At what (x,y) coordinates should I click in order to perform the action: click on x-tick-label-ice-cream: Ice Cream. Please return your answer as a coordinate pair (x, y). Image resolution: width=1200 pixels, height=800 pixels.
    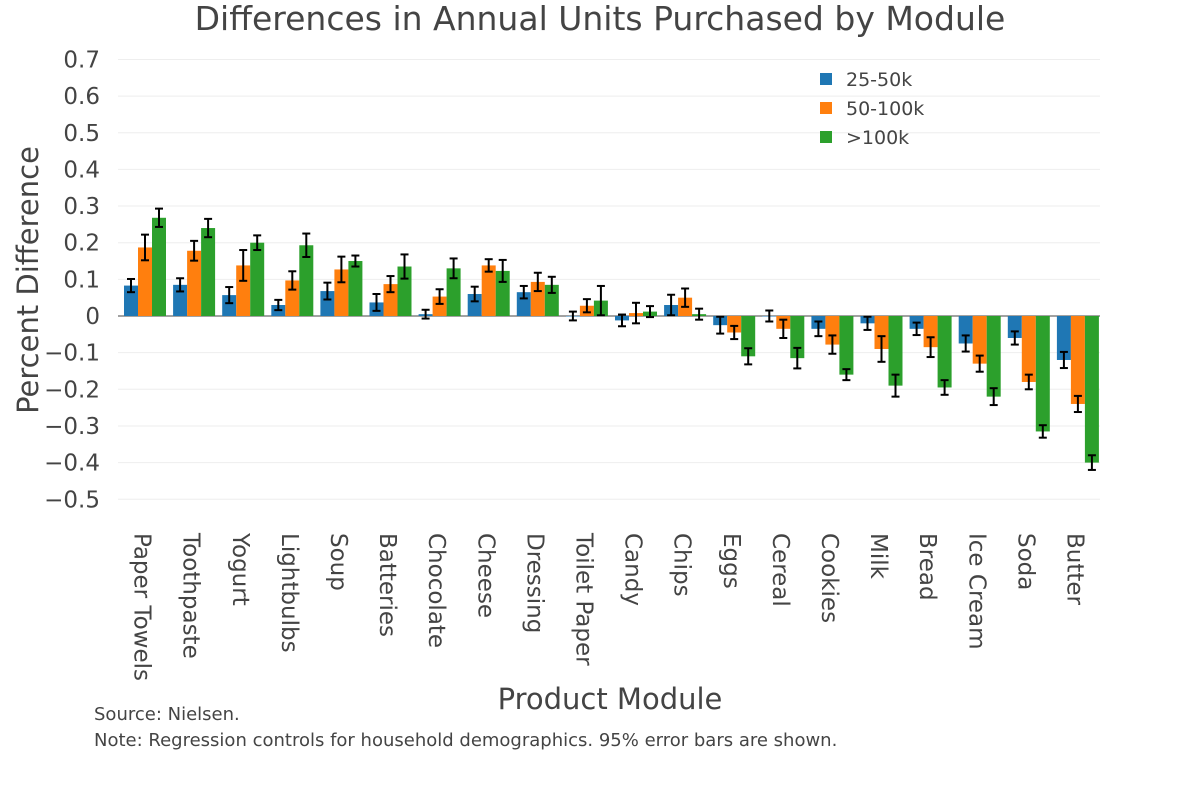
    Looking at the image, I should click on (976, 591).